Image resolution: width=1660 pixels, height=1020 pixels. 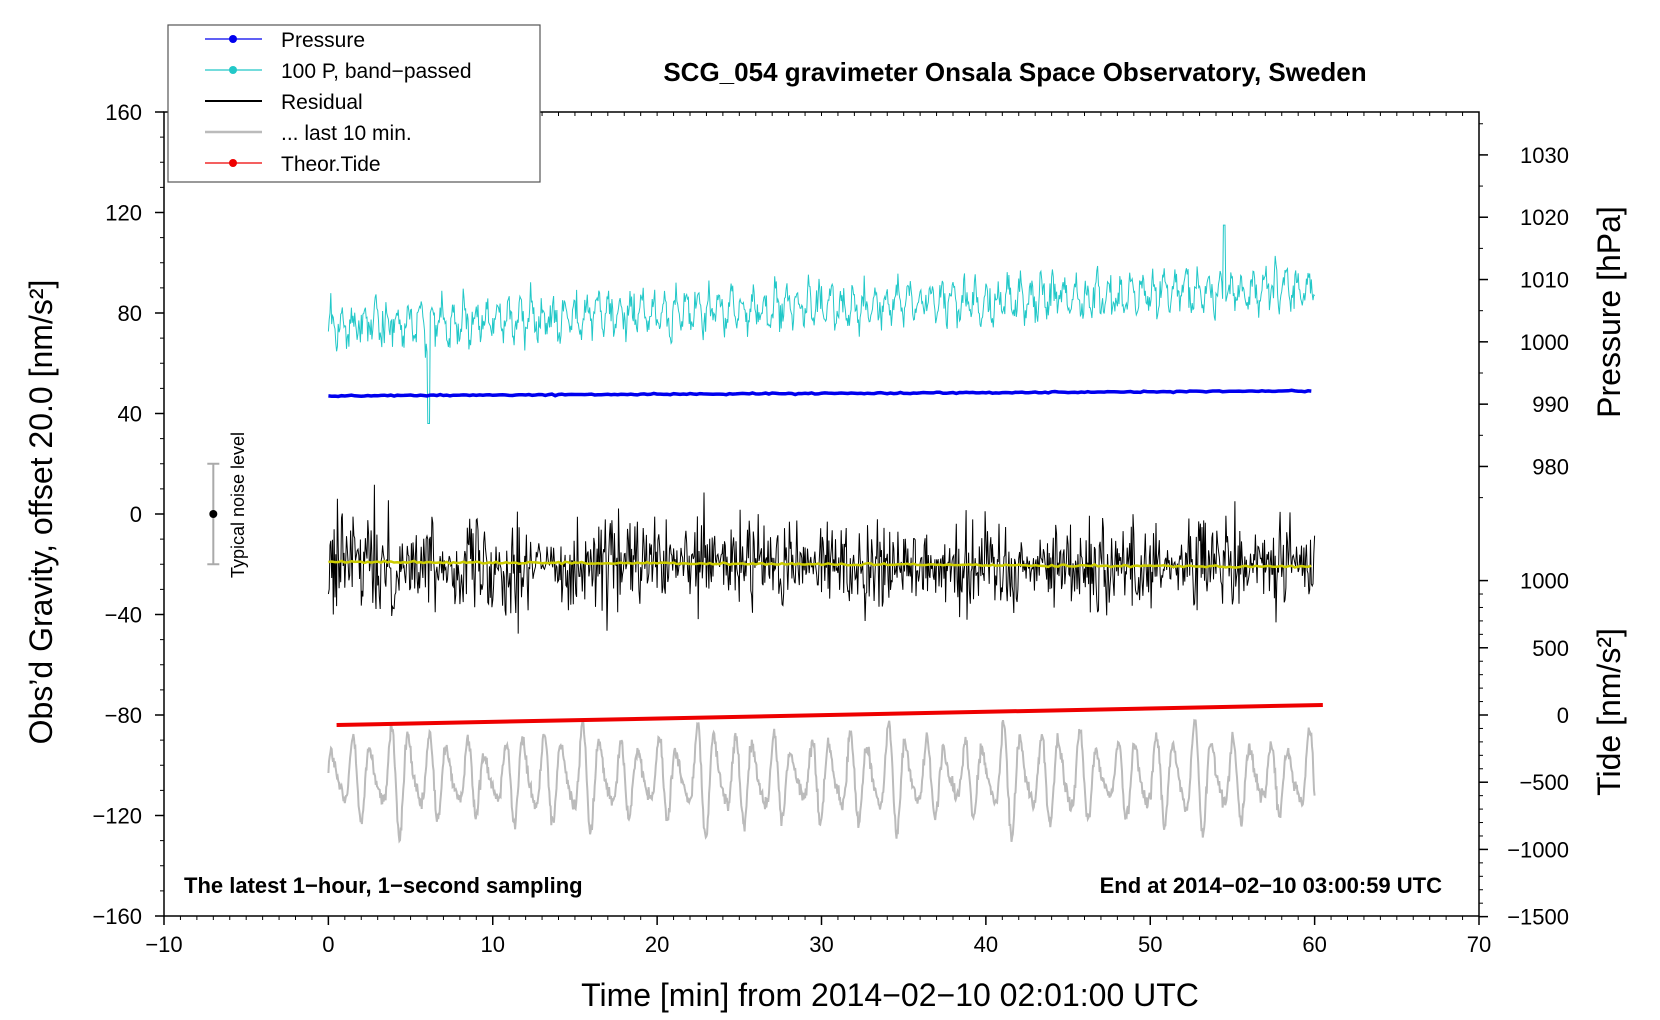 I want to click on x-tick-label: 10, so click(x=493, y=944).